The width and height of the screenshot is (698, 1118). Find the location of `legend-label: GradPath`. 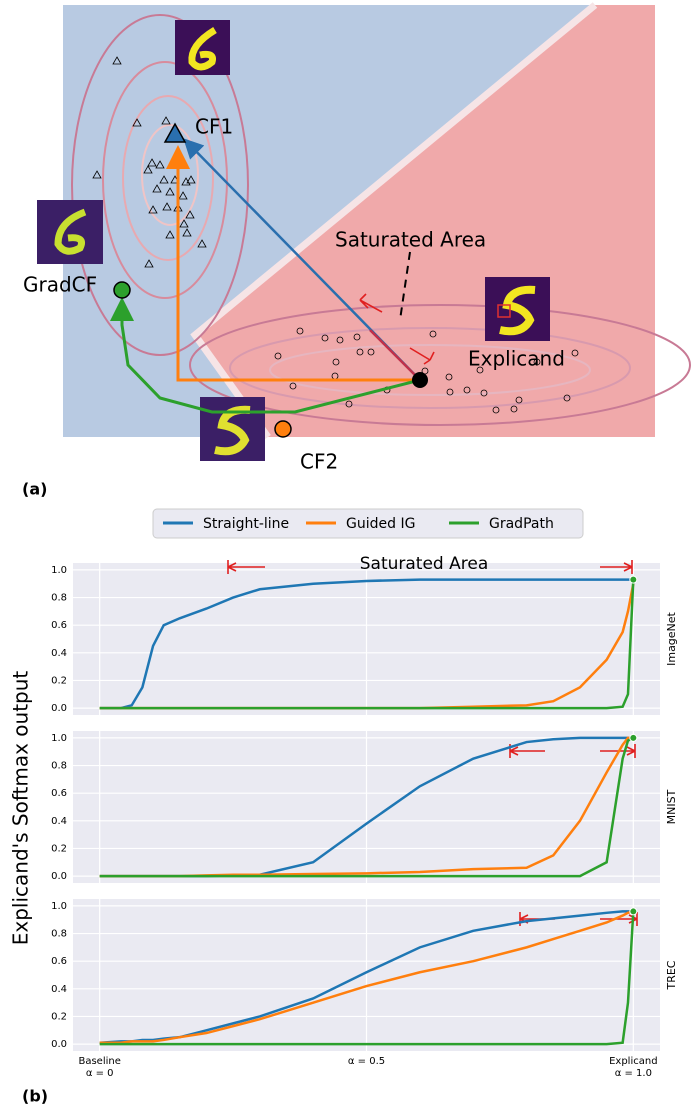

legend-label: GradPath is located at coordinates (521, 524).